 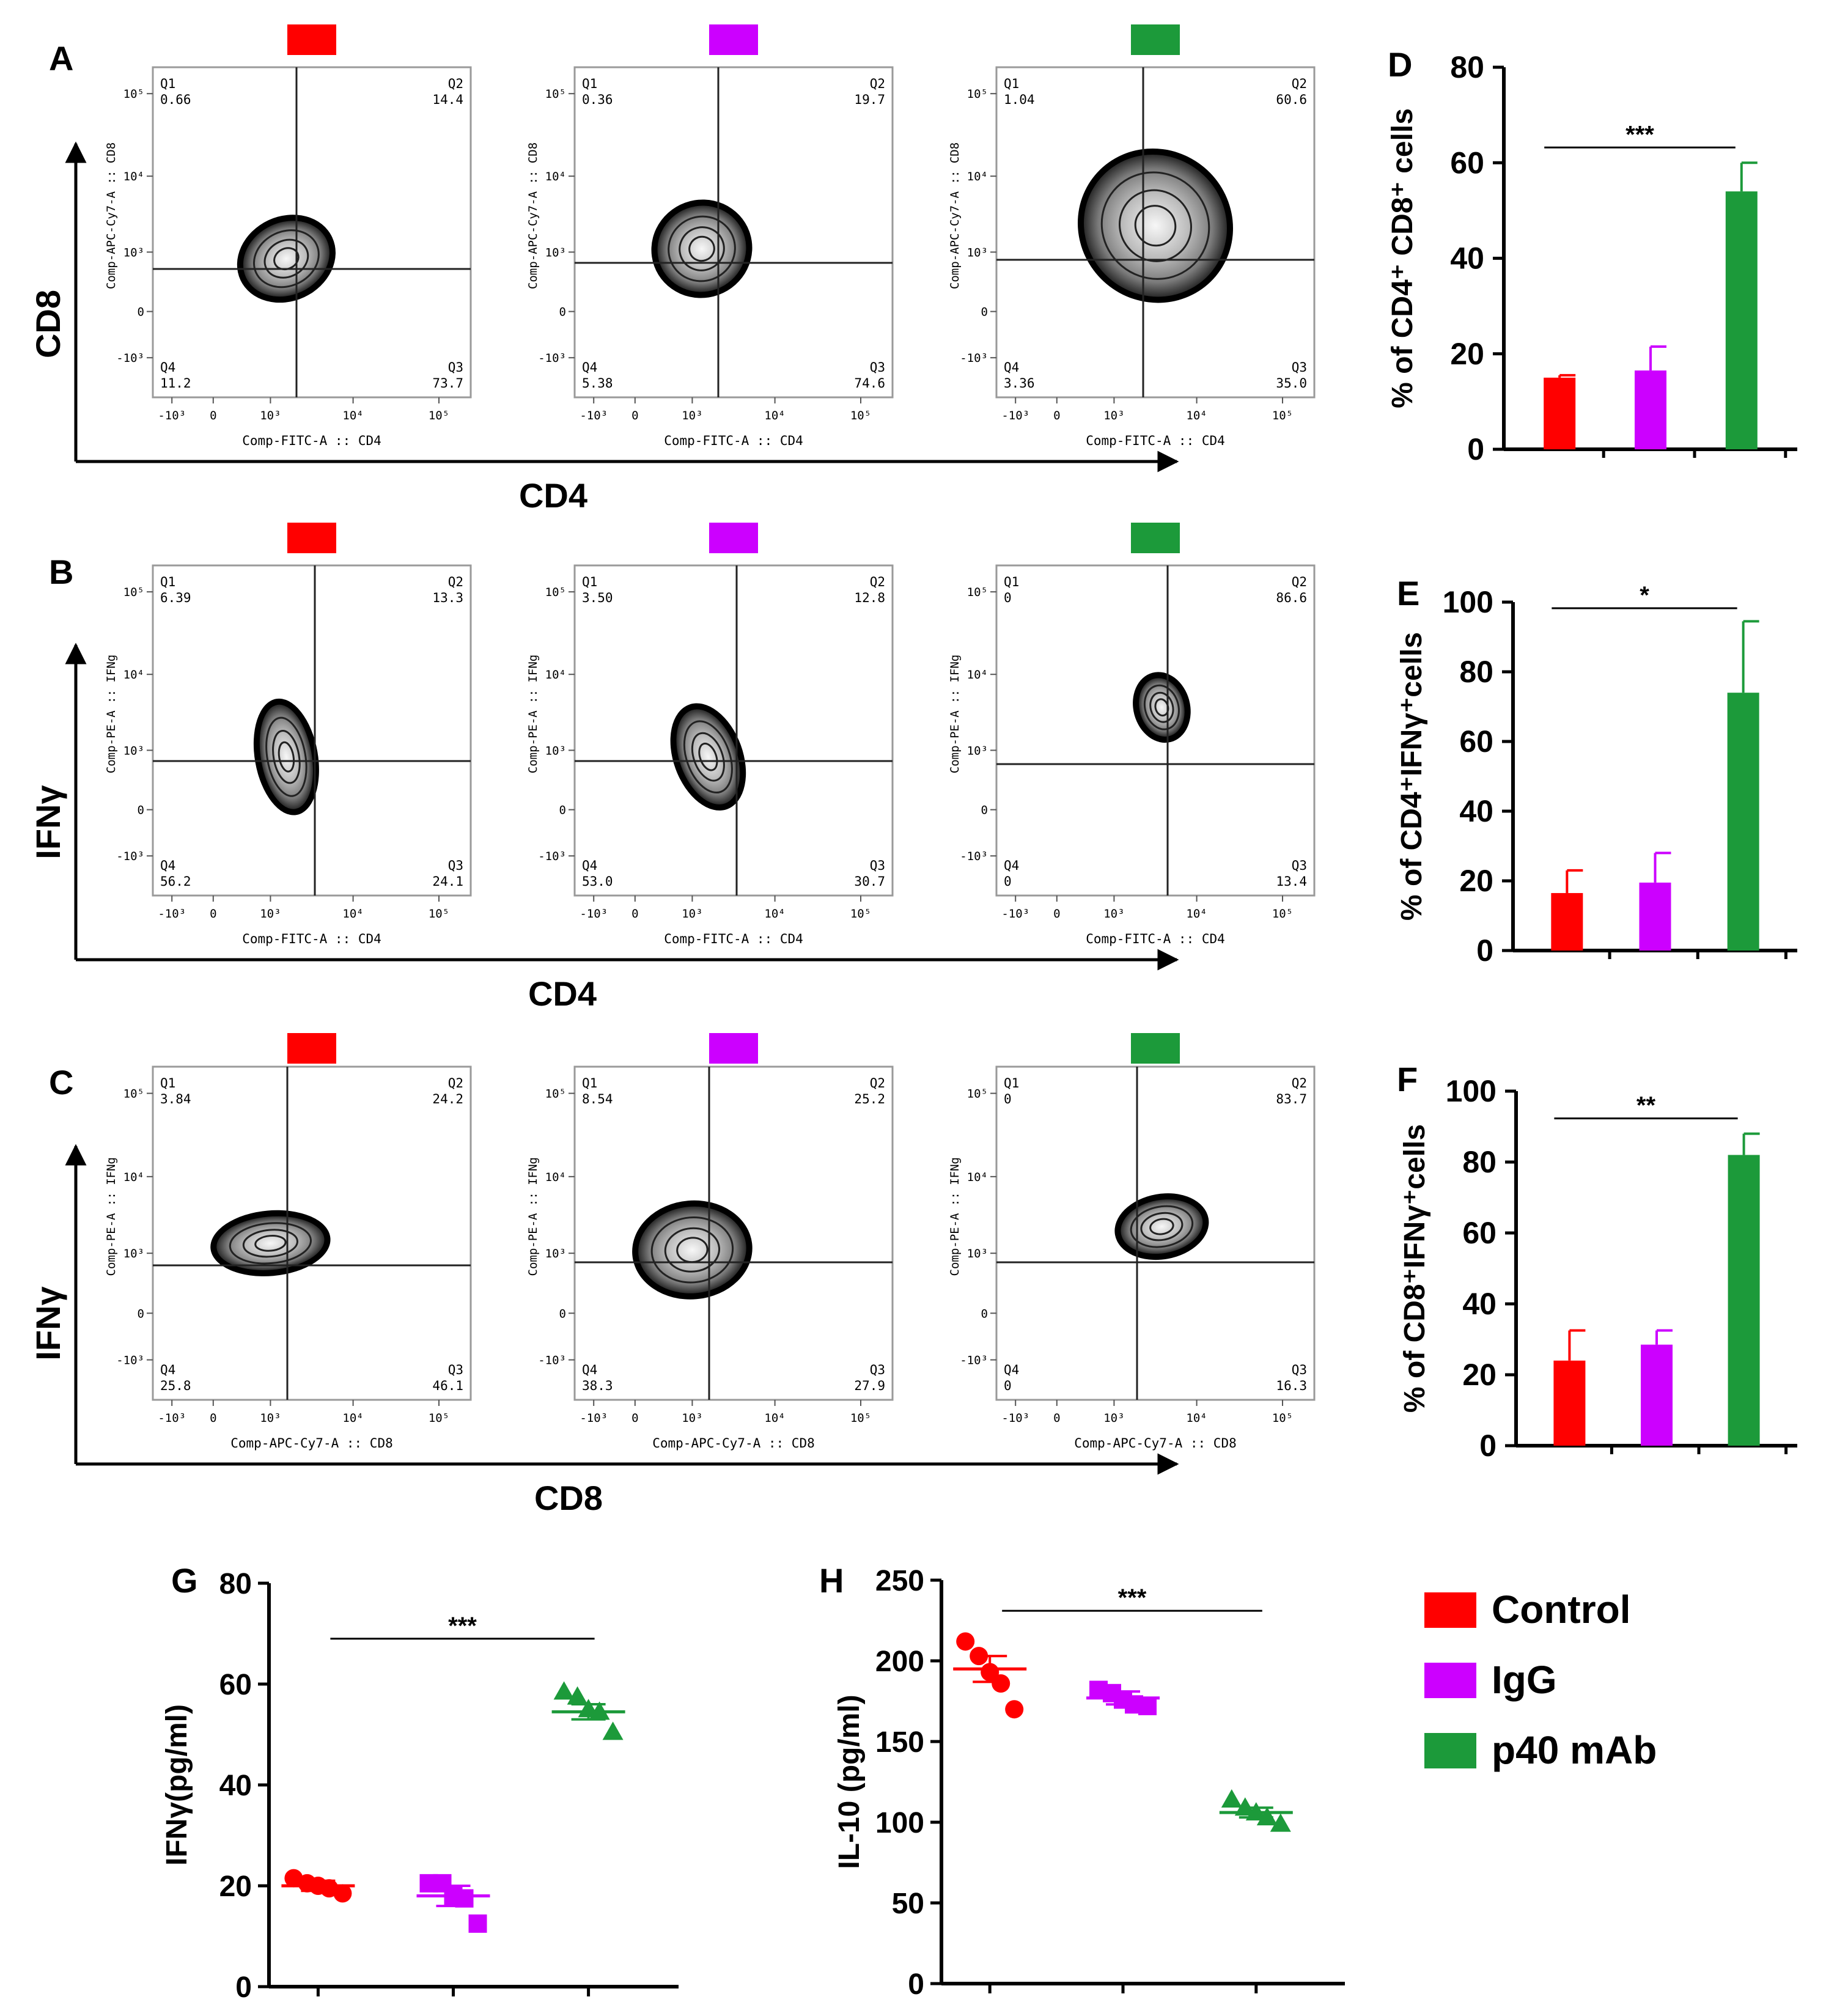 I want to click on q4-value: 3.36, so click(x=1019, y=384).